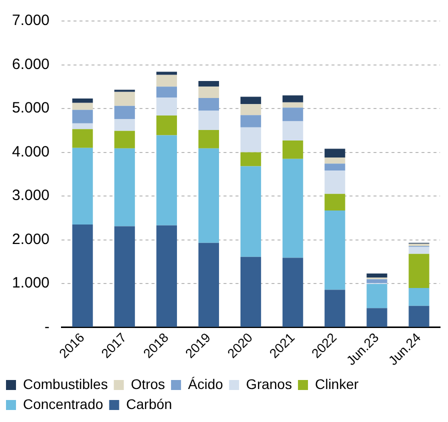 The height and width of the screenshot is (422, 448). Describe the element at coordinates (149, 404) in the screenshot. I see `legend-label: Carbón` at that location.